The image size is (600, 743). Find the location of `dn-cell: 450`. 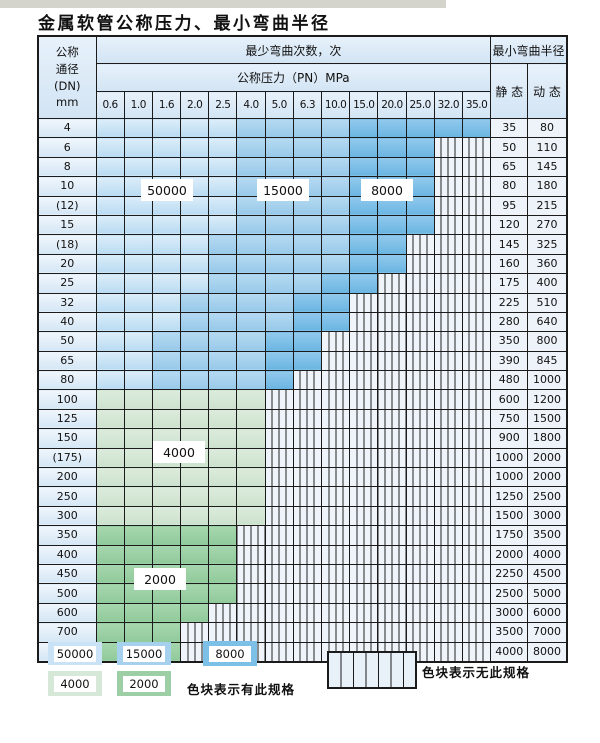

dn-cell: 450 is located at coordinates (67, 574).